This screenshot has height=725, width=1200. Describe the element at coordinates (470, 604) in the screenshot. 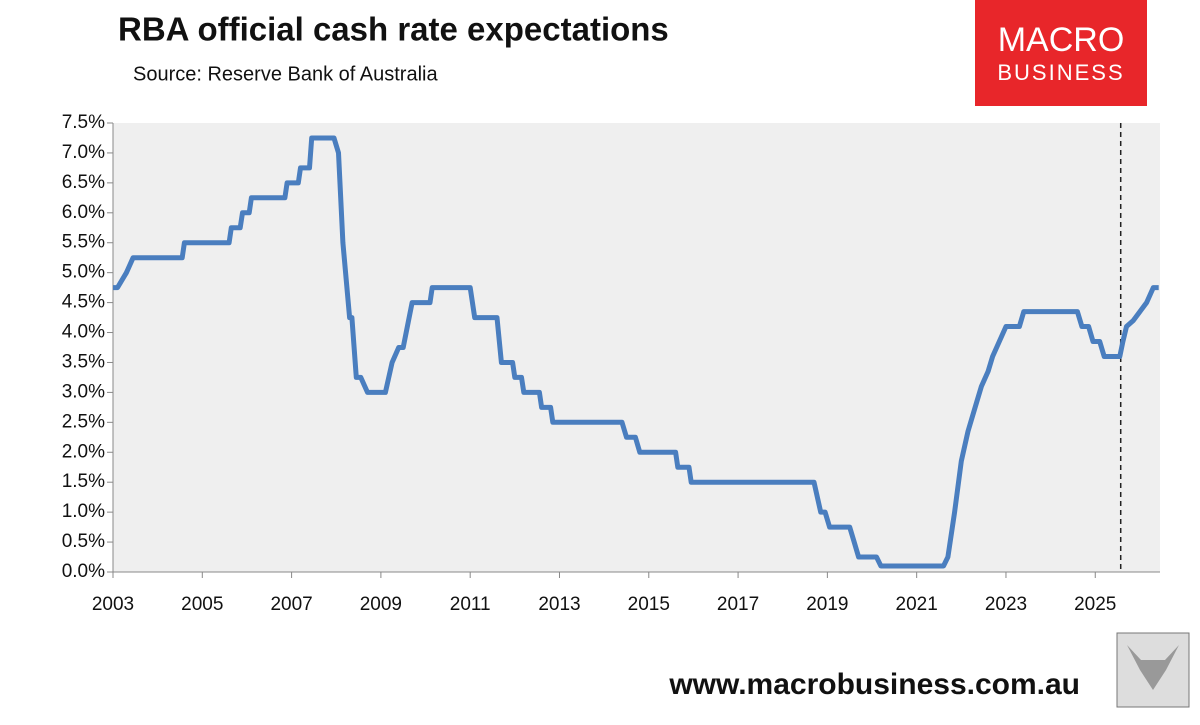

I see `x-tick-label: 2011` at that location.